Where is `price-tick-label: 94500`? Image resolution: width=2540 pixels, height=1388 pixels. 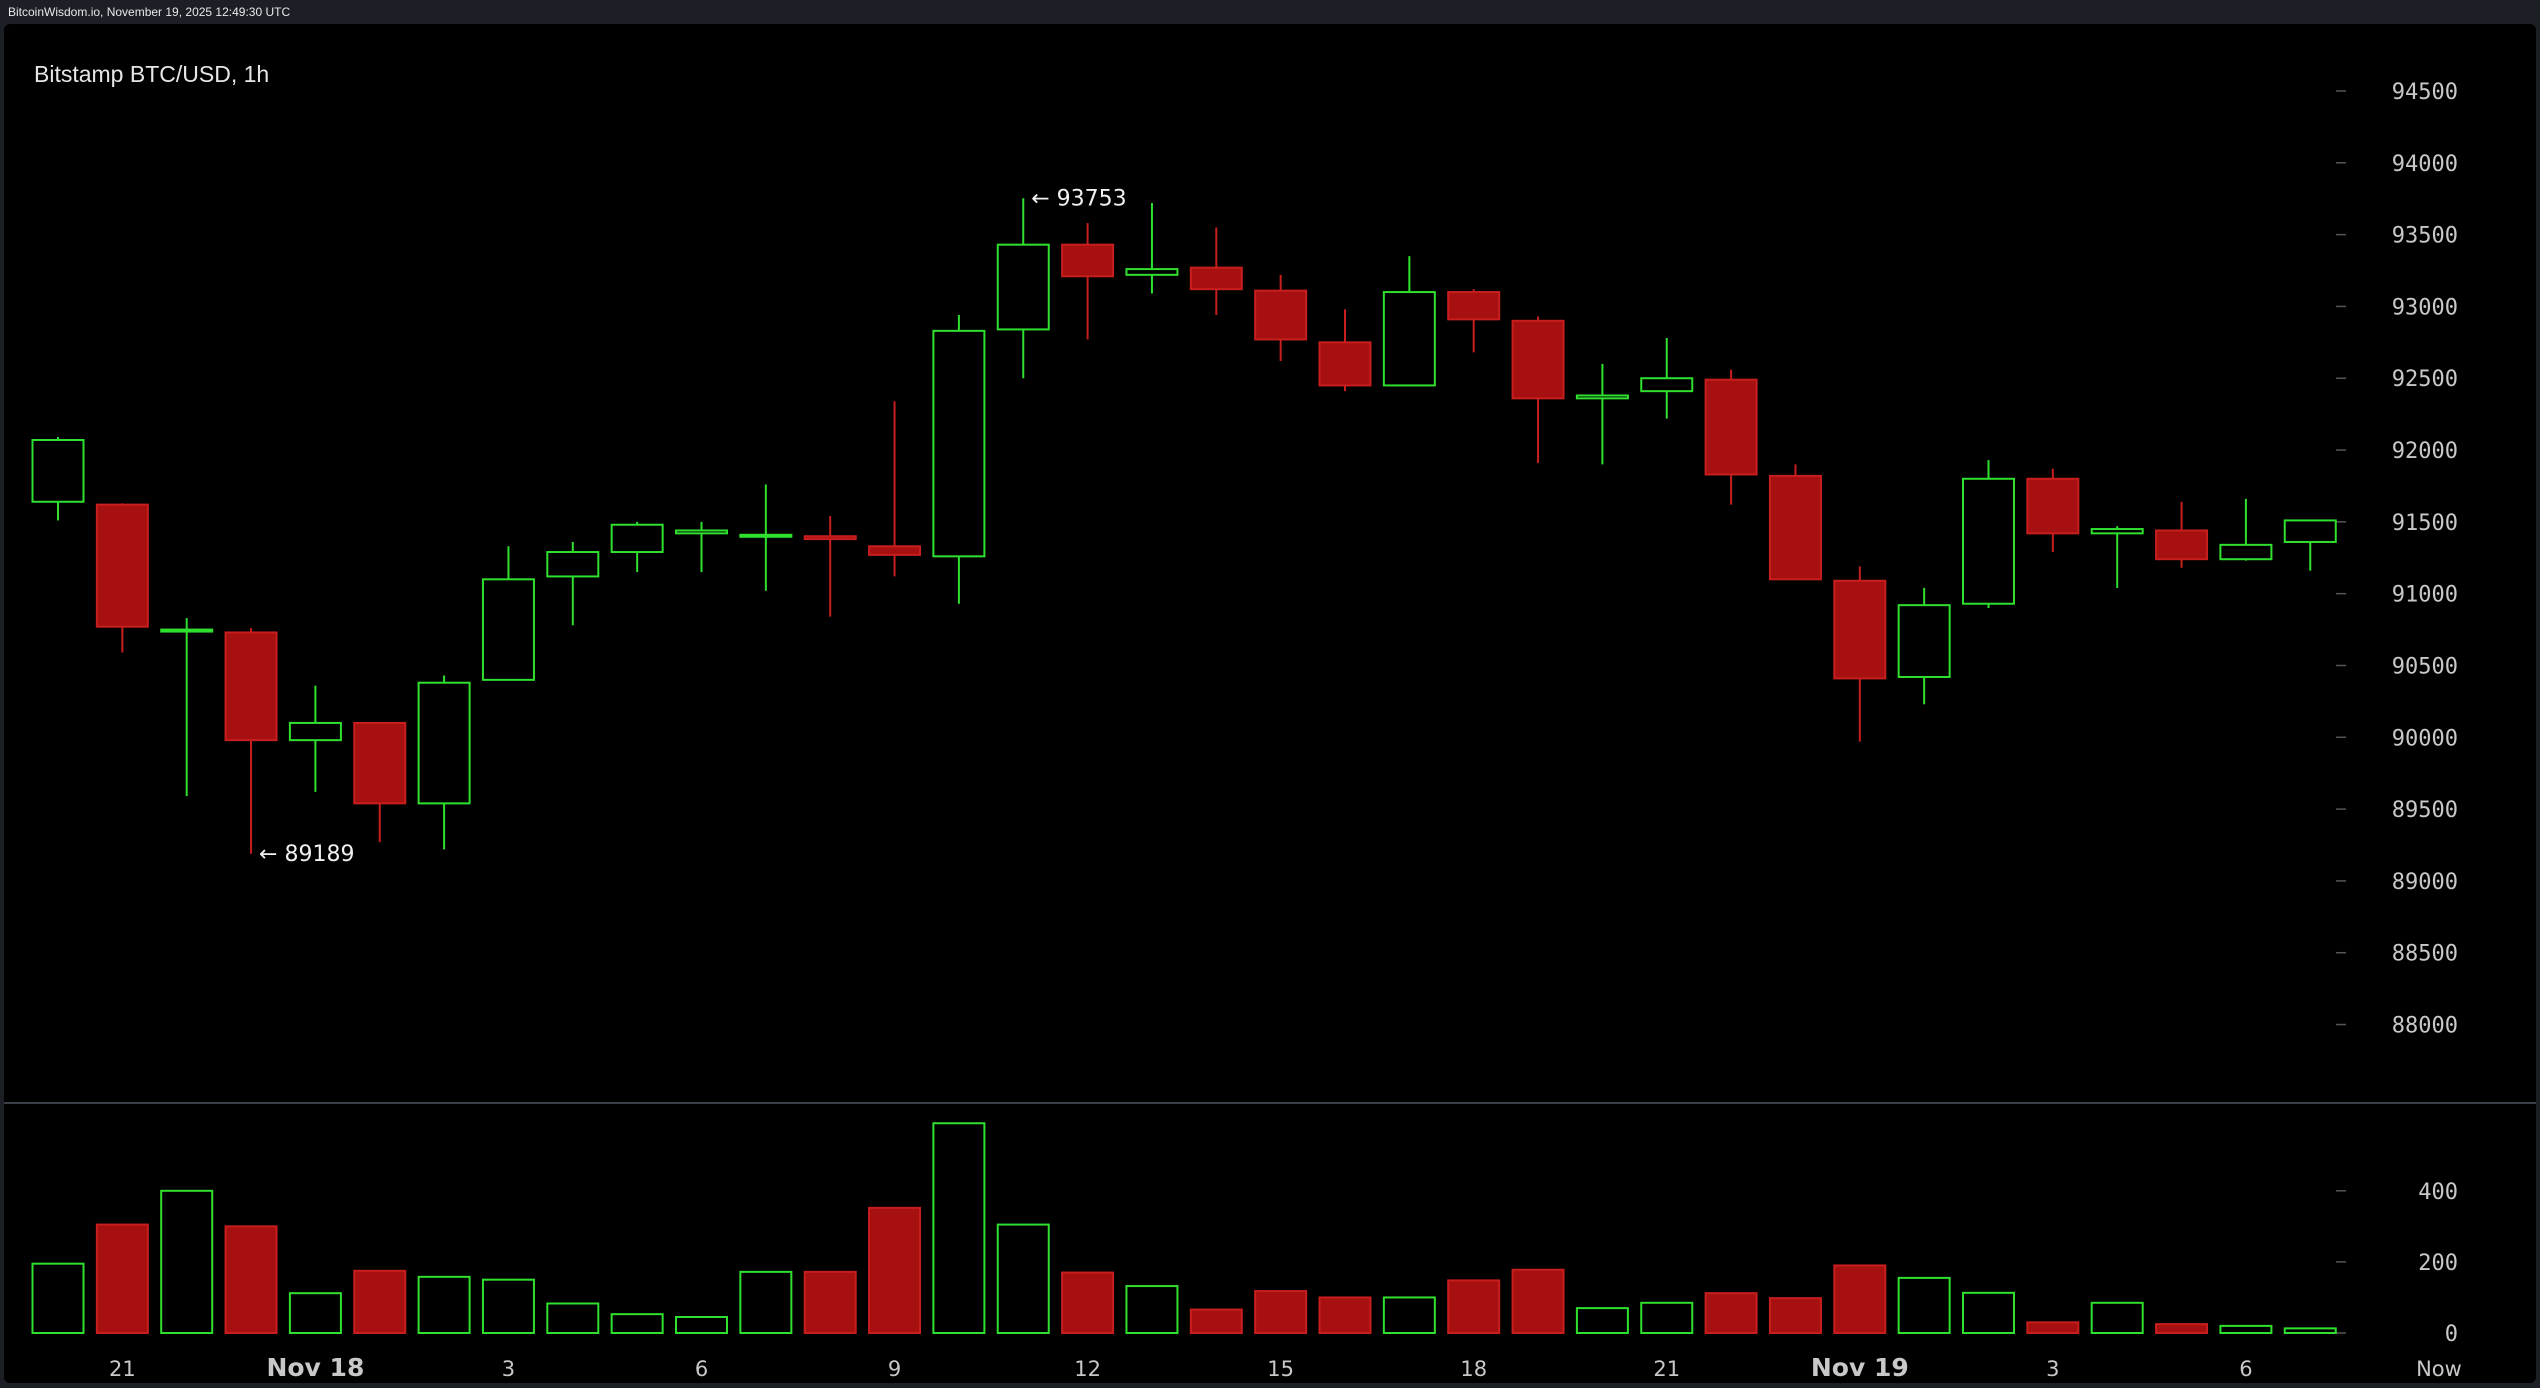
price-tick-label: 94500 is located at coordinates (2425, 92).